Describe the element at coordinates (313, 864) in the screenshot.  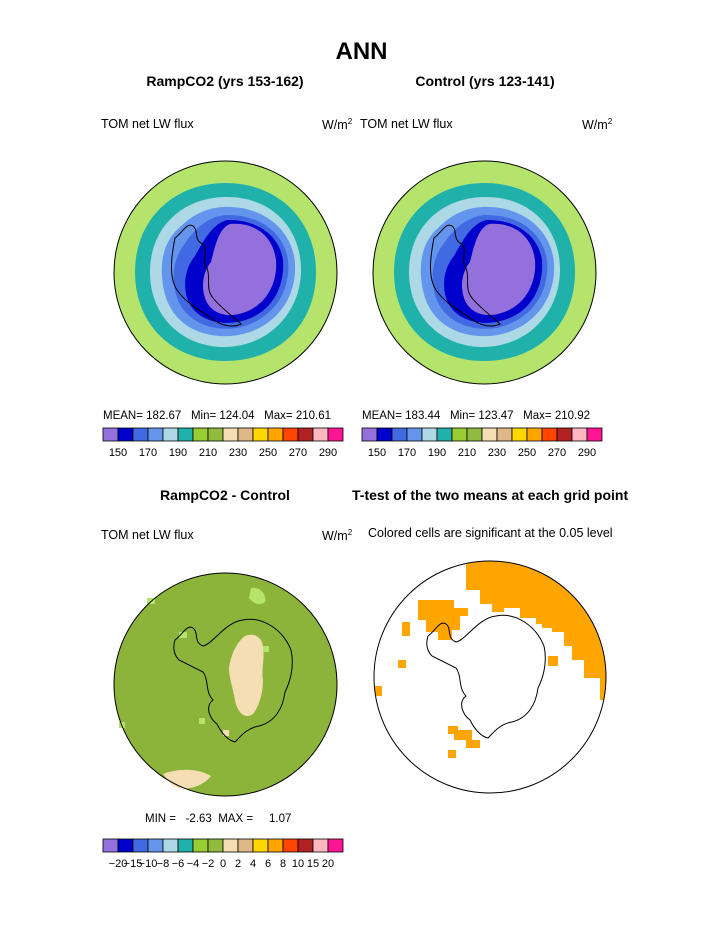
I see `colorbar-diff-tick-label: 15` at that location.